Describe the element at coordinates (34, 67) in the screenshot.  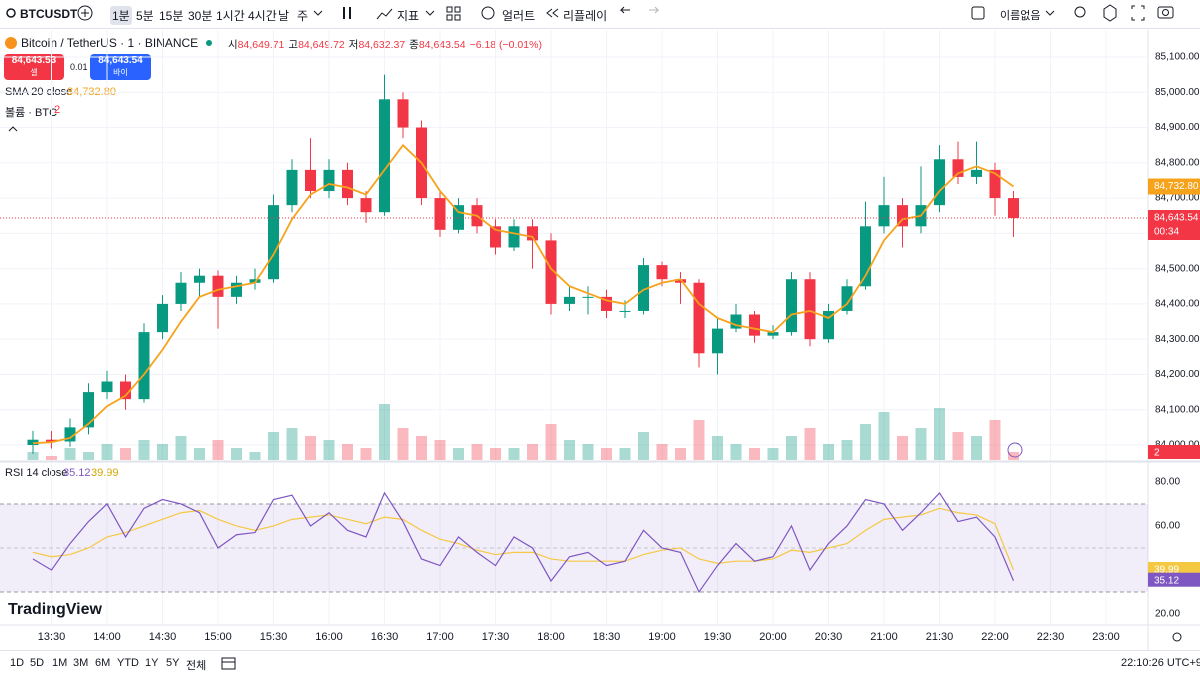
I see `sell-button: 84,643.53 셀` at that location.